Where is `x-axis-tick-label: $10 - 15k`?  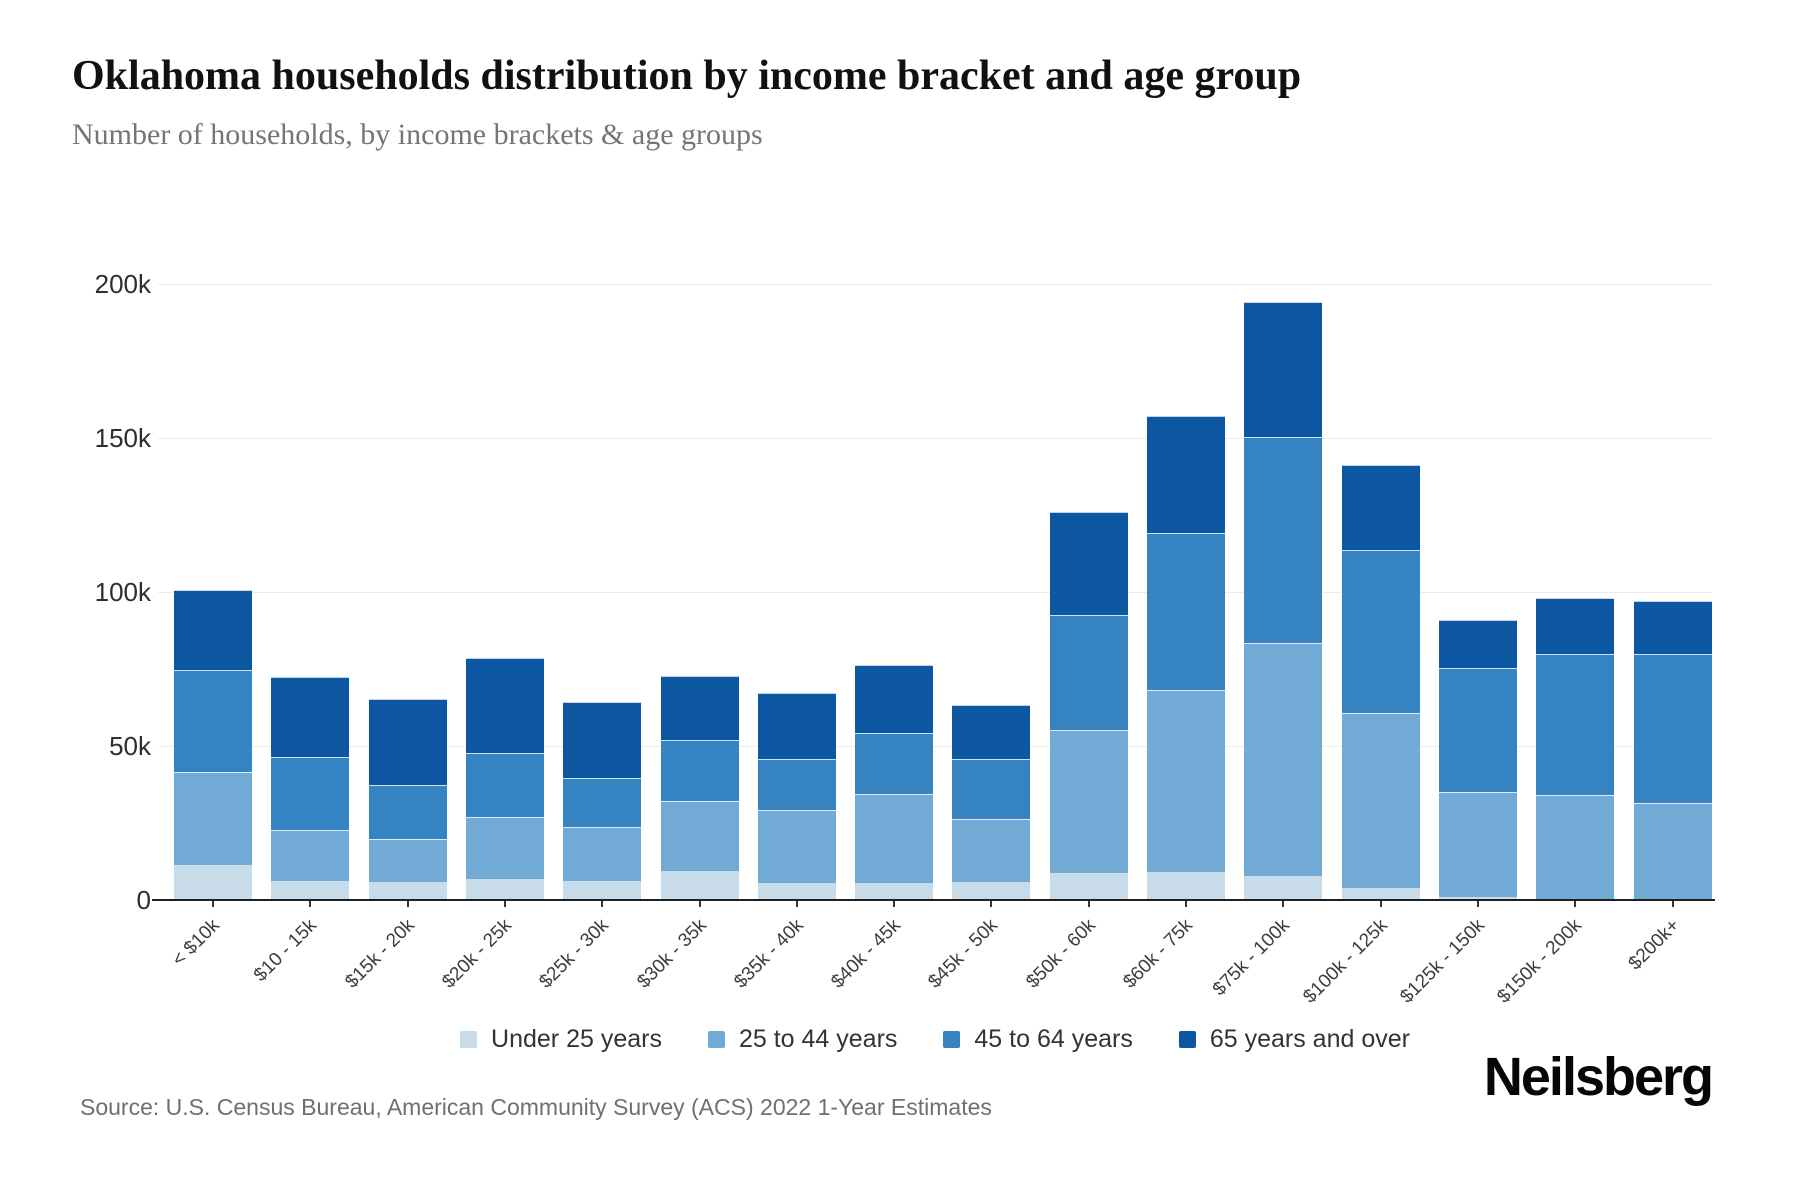
x-axis-tick-label: $10 - 15k is located at coordinates (286, 950).